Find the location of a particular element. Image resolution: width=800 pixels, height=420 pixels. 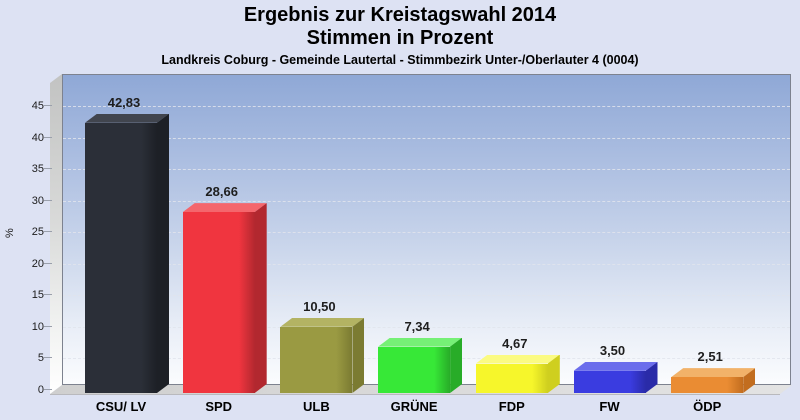

value-label-grune: 7,34 is located at coordinates (417, 326).